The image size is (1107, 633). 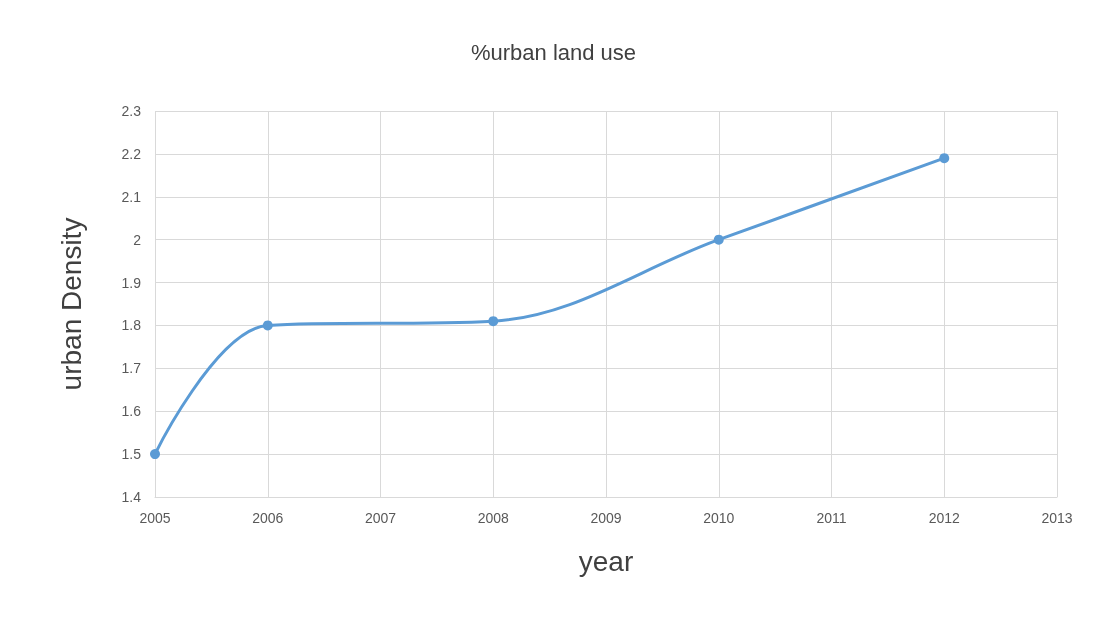 What do you see at coordinates (131, 282) in the screenshot?
I see `y-tick-label: 1.9` at bounding box center [131, 282].